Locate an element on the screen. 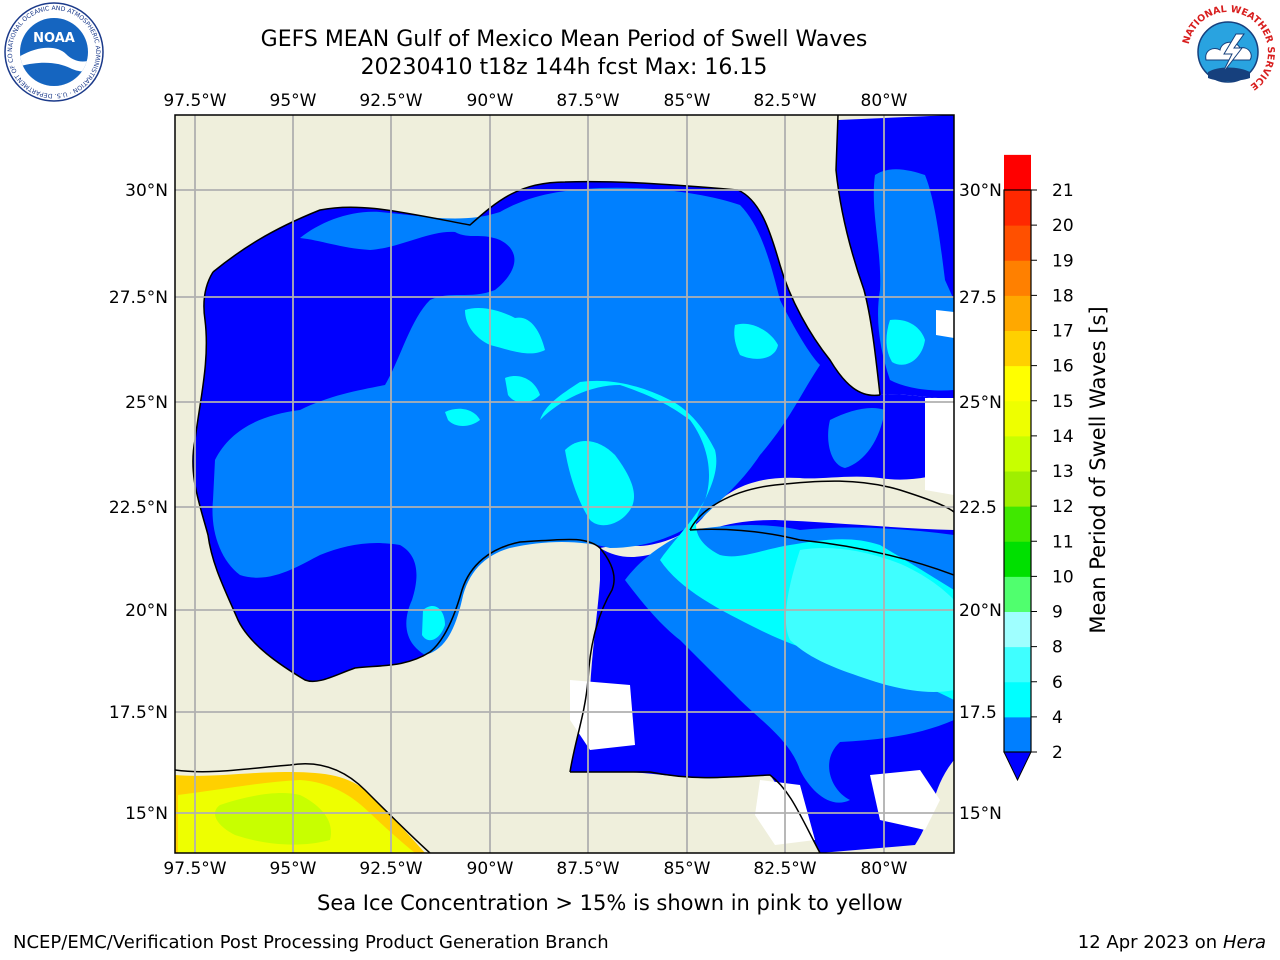 The image size is (1280, 960). colorbar-tick-label: 8 is located at coordinates (1057, 648).